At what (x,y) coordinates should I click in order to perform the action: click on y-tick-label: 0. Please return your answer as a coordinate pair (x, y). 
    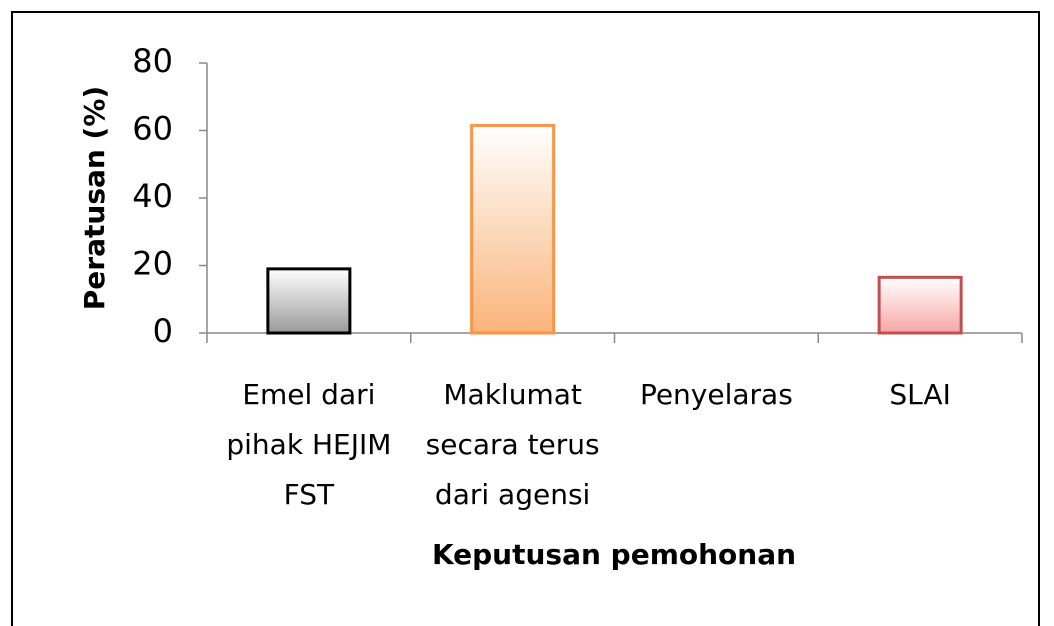
    Looking at the image, I should click on (163, 331).